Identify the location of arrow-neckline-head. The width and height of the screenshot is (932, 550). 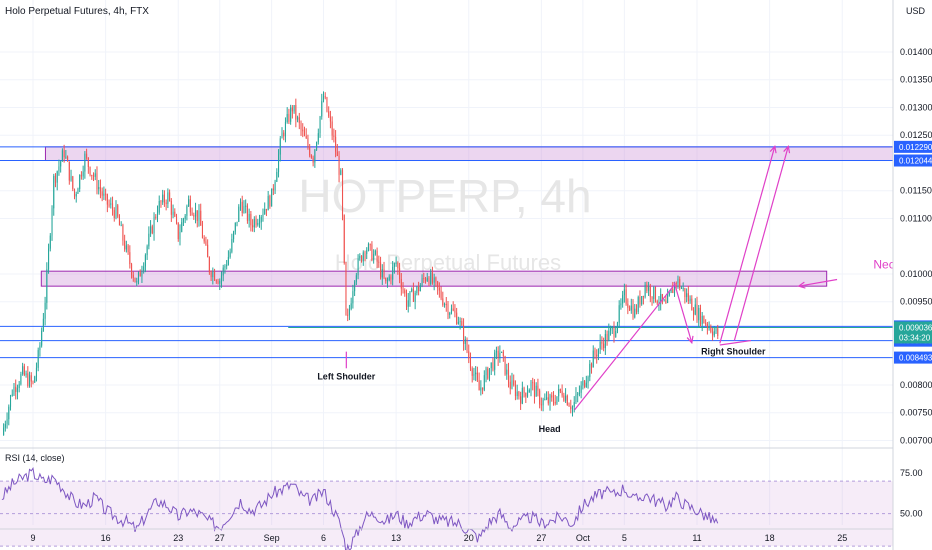
(801, 285).